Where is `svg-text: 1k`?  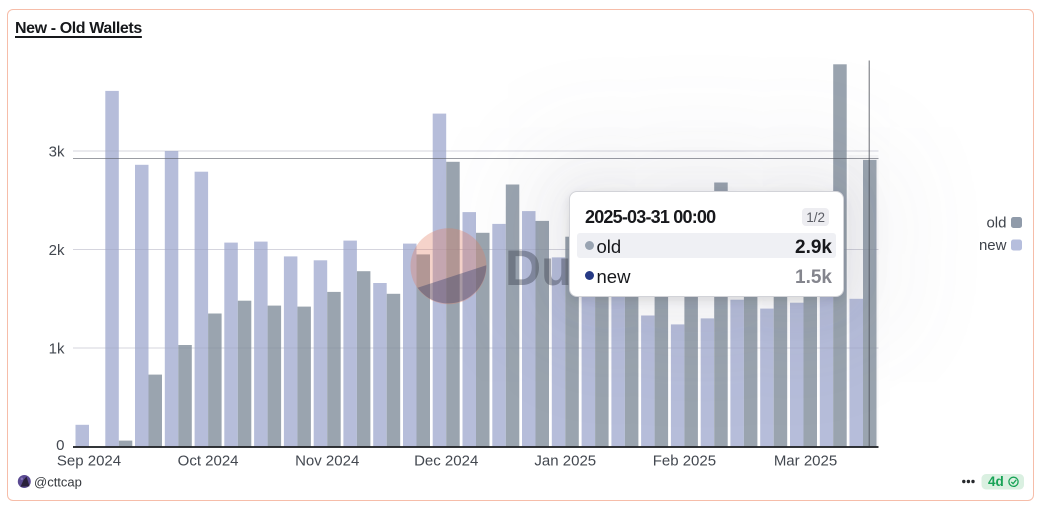
svg-text: 1k is located at coordinates (57, 348).